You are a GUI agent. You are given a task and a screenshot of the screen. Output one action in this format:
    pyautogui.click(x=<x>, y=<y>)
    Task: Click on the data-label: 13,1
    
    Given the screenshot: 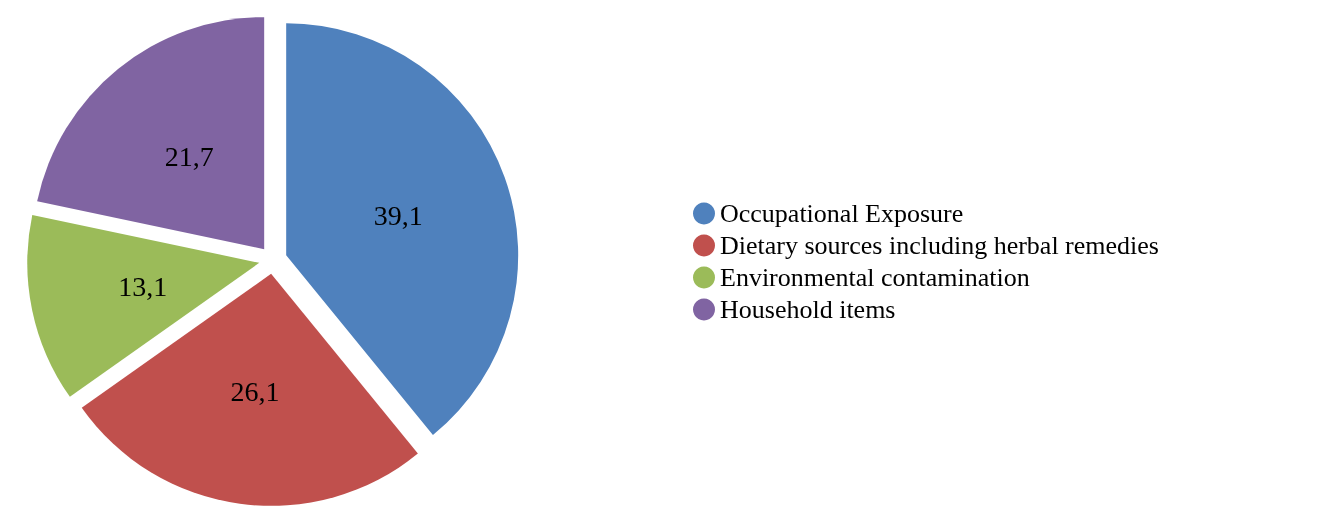 What is the action you would take?
    pyautogui.click(x=143, y=287)
    